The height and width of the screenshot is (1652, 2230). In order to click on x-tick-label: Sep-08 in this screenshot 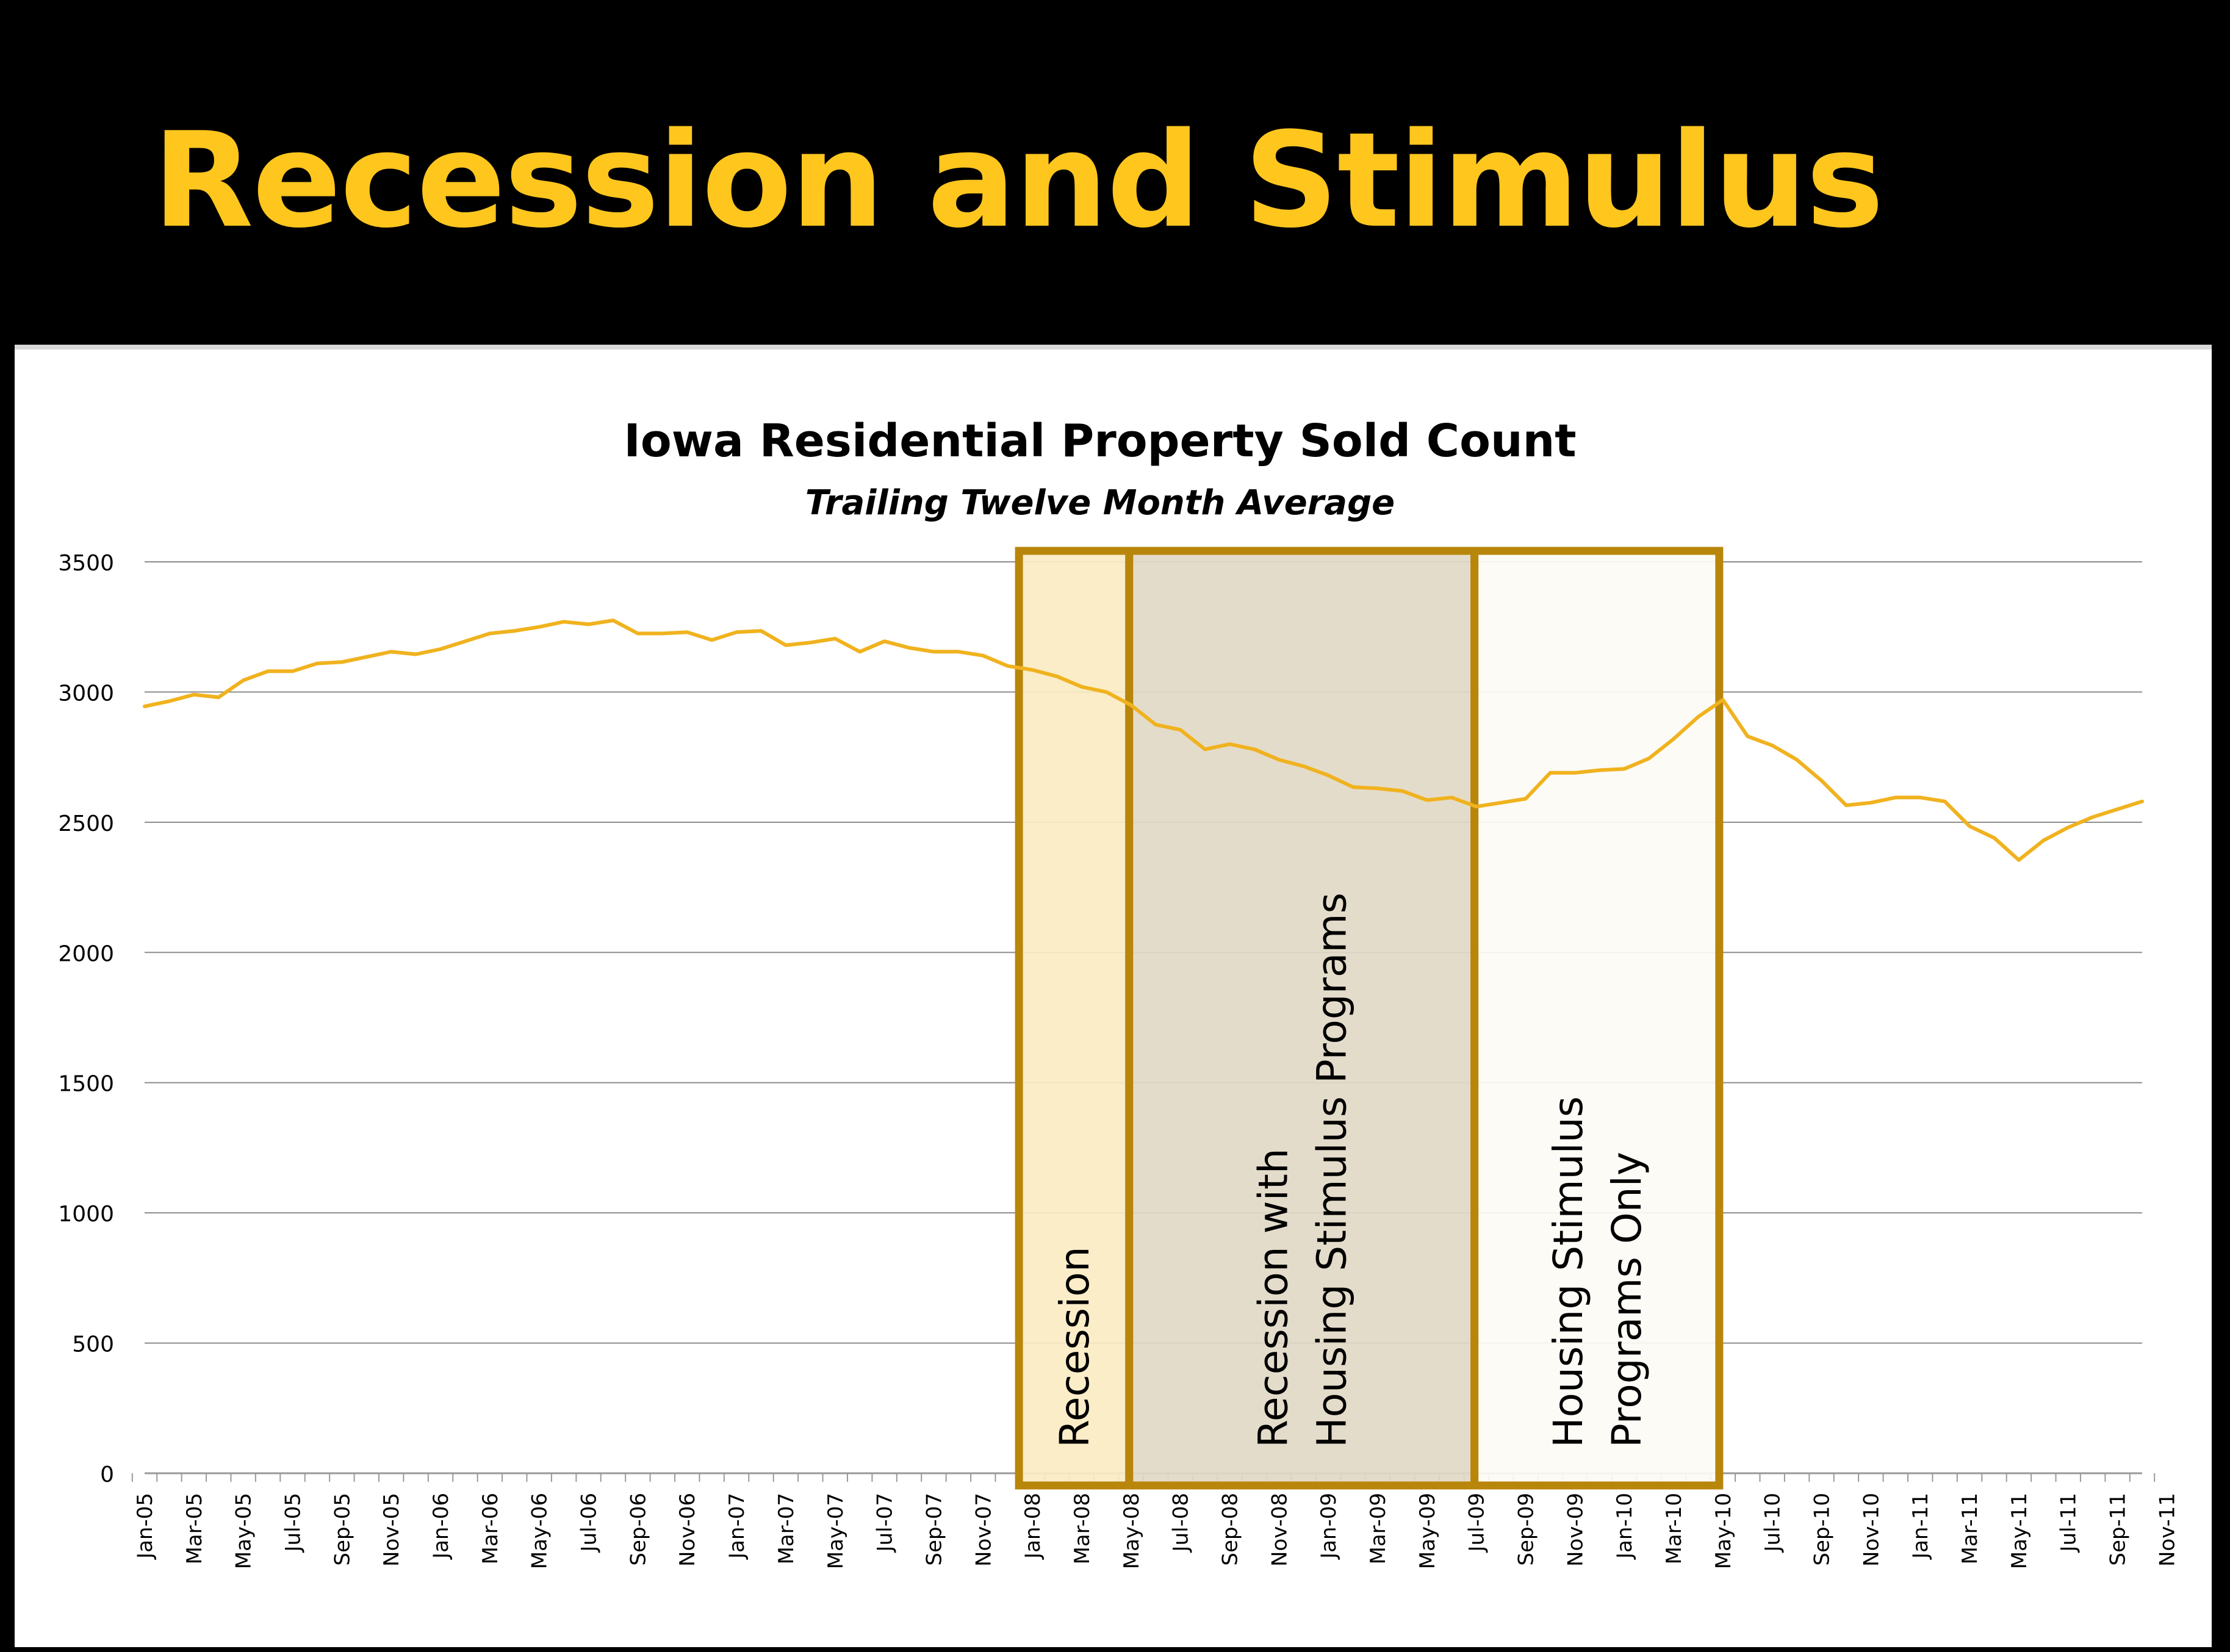, I will do `click(1230, 1530)`.